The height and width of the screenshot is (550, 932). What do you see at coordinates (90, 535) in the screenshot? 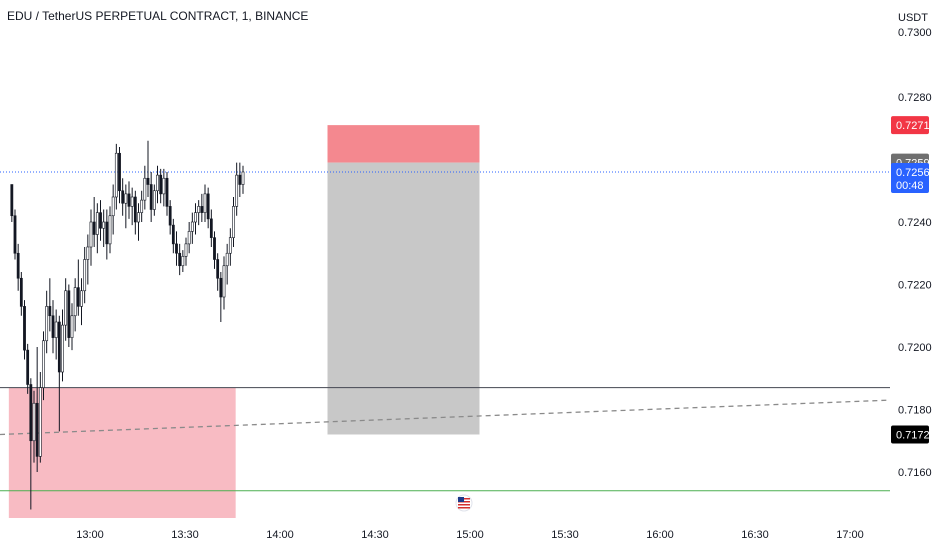
I see `time-tick-label: 13:00` at bounding box center [90, 535].